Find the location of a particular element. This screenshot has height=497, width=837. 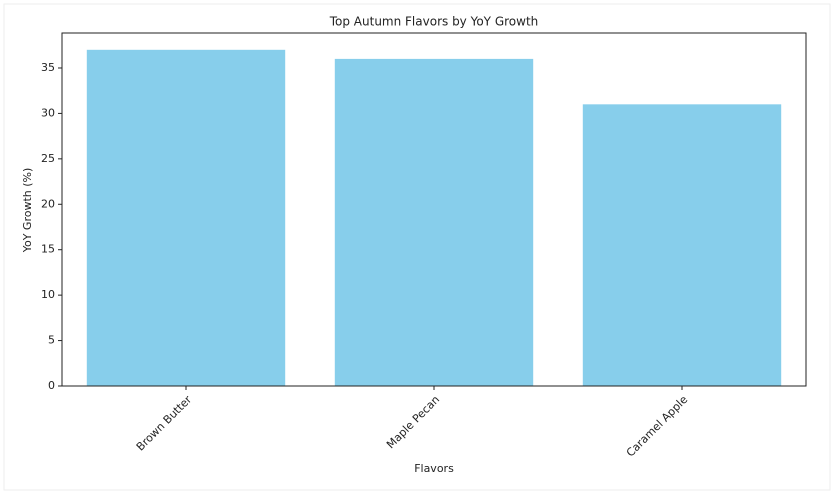

y-tick-label: 5 is located at coordinates (51, 340).